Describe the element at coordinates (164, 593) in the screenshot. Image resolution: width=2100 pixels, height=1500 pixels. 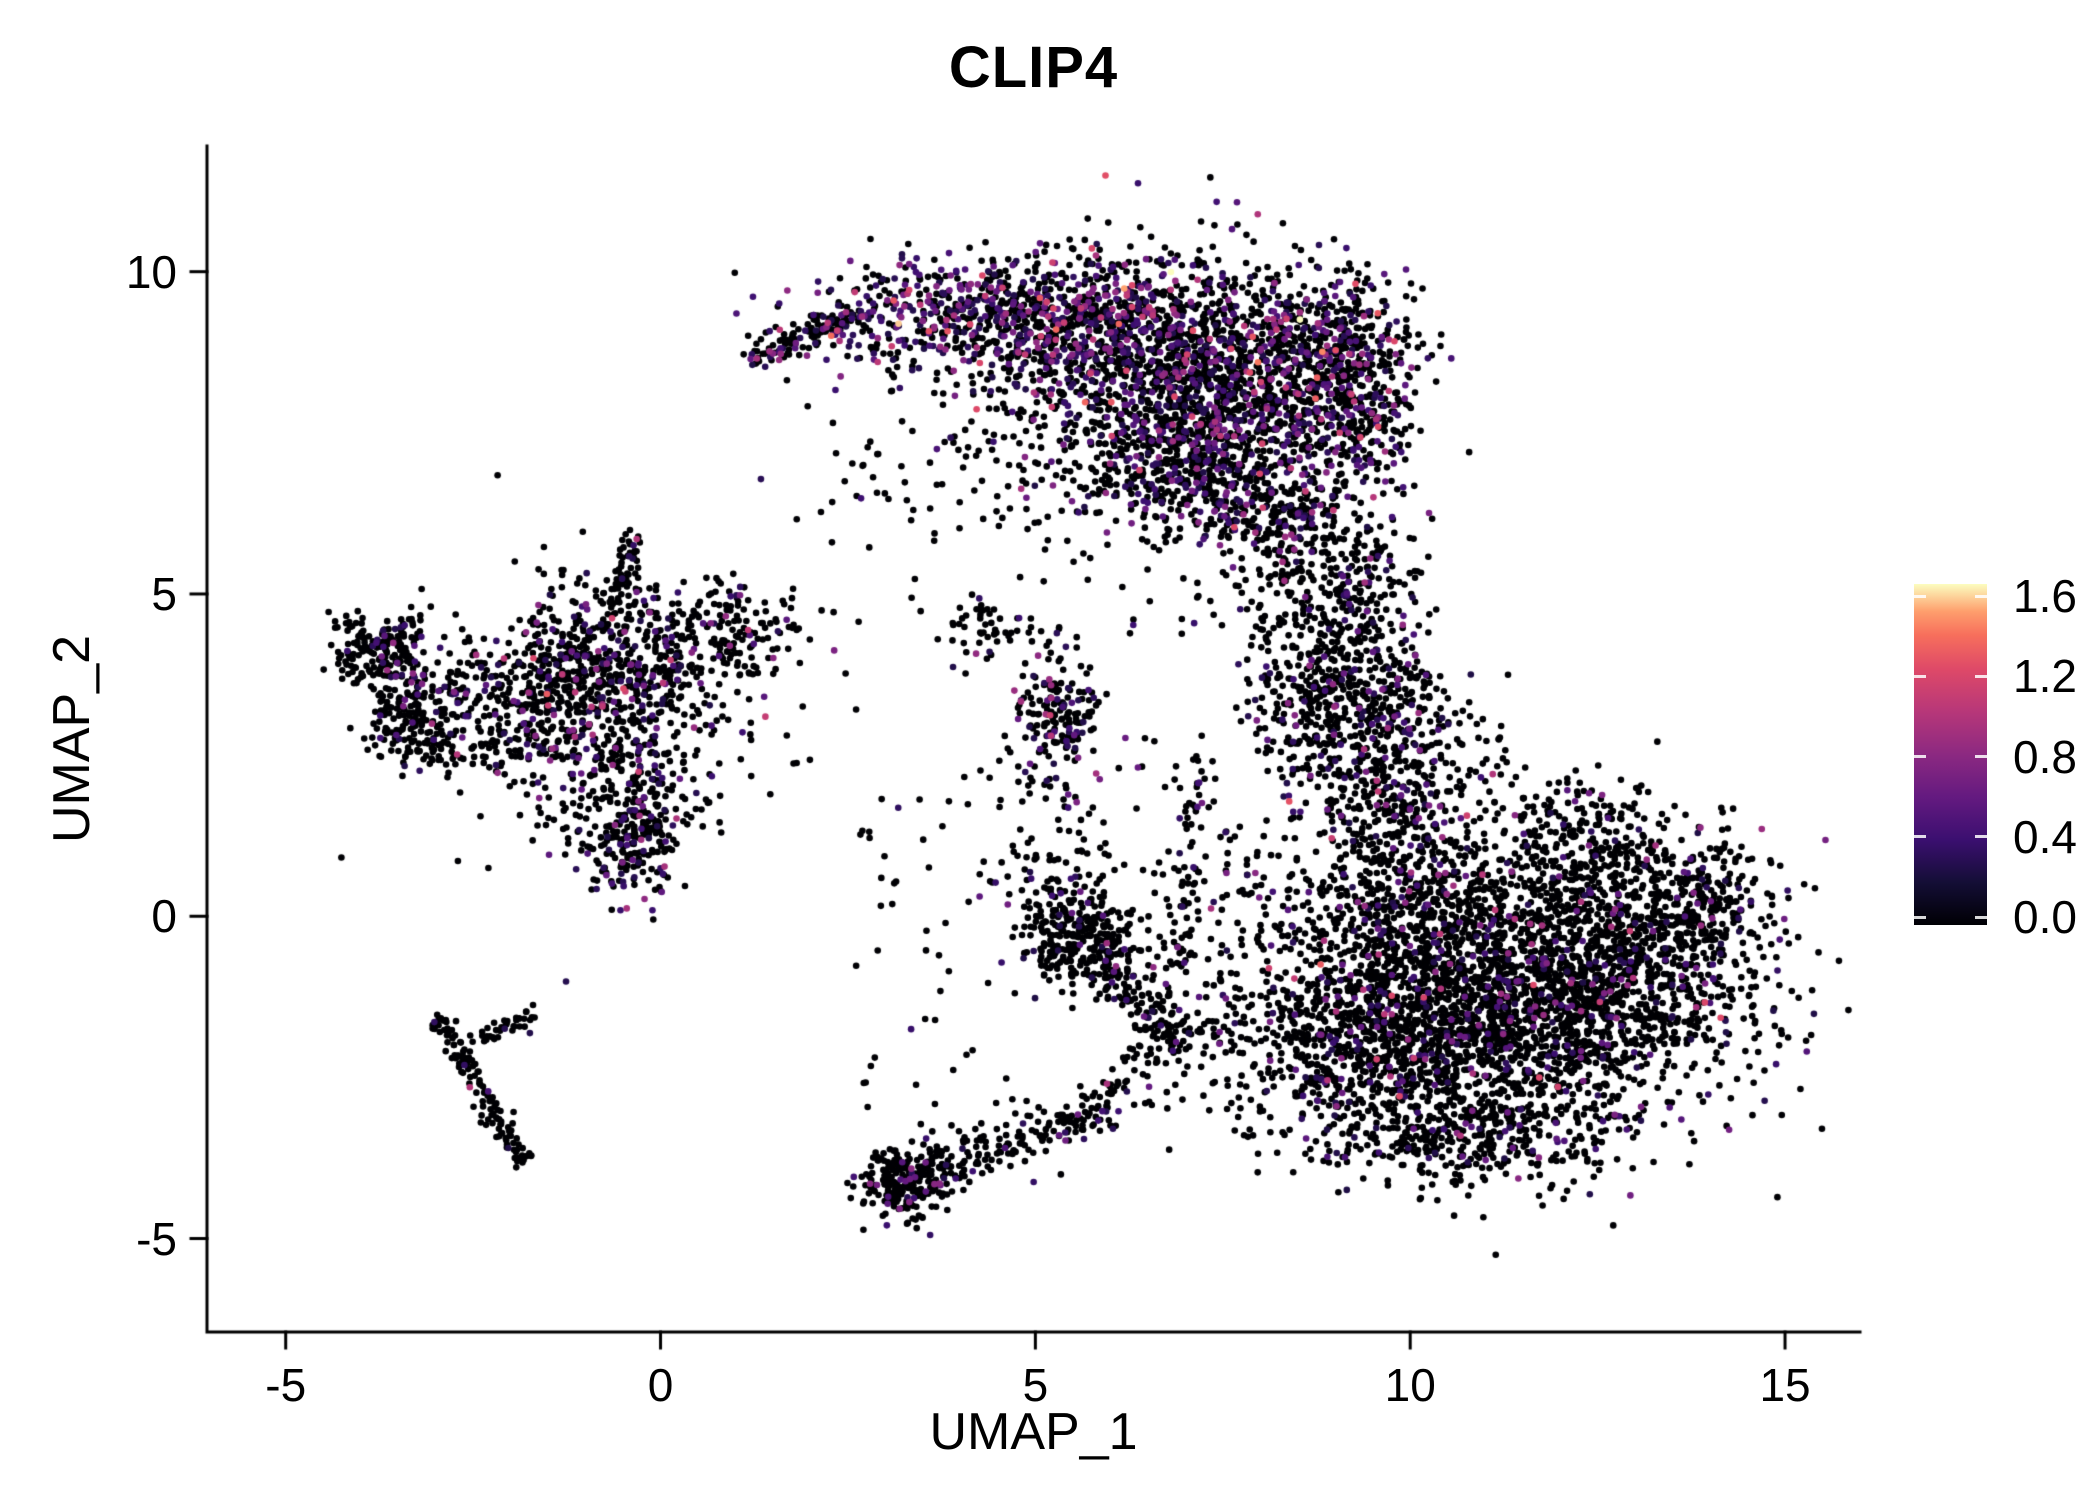
I see `y-tick-label: 5` at that location.